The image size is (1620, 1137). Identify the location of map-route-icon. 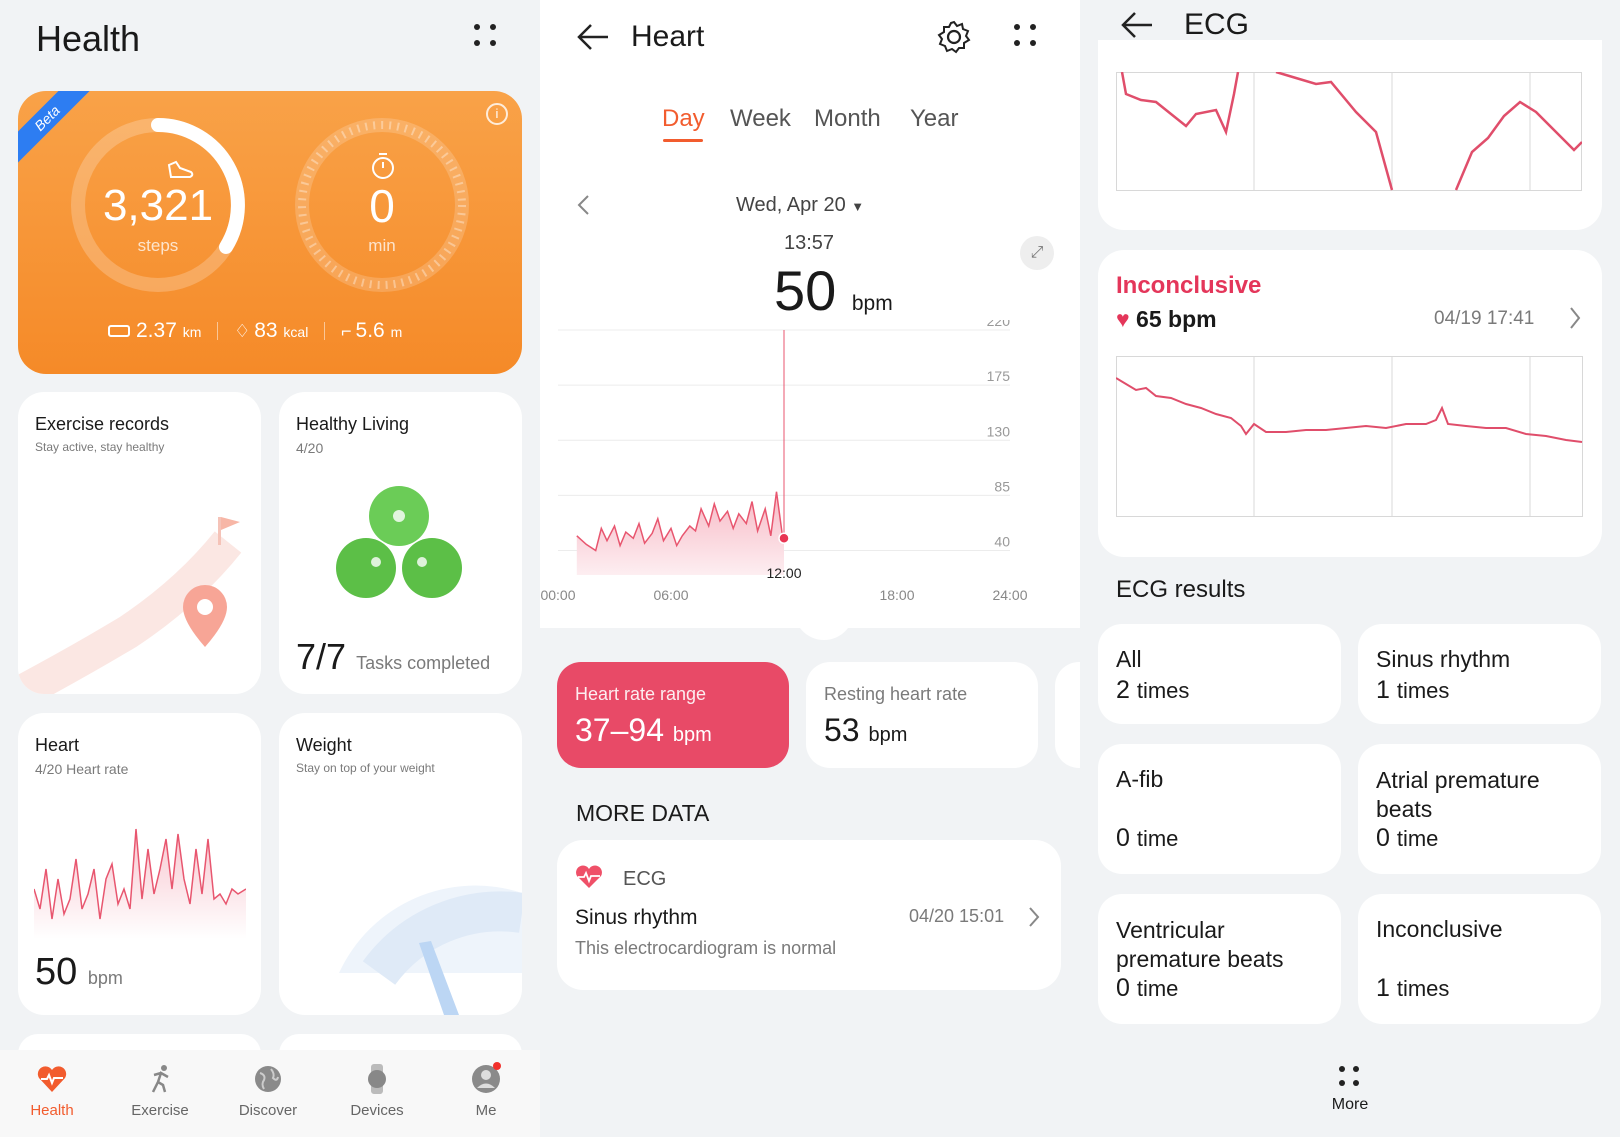
(130, 605).